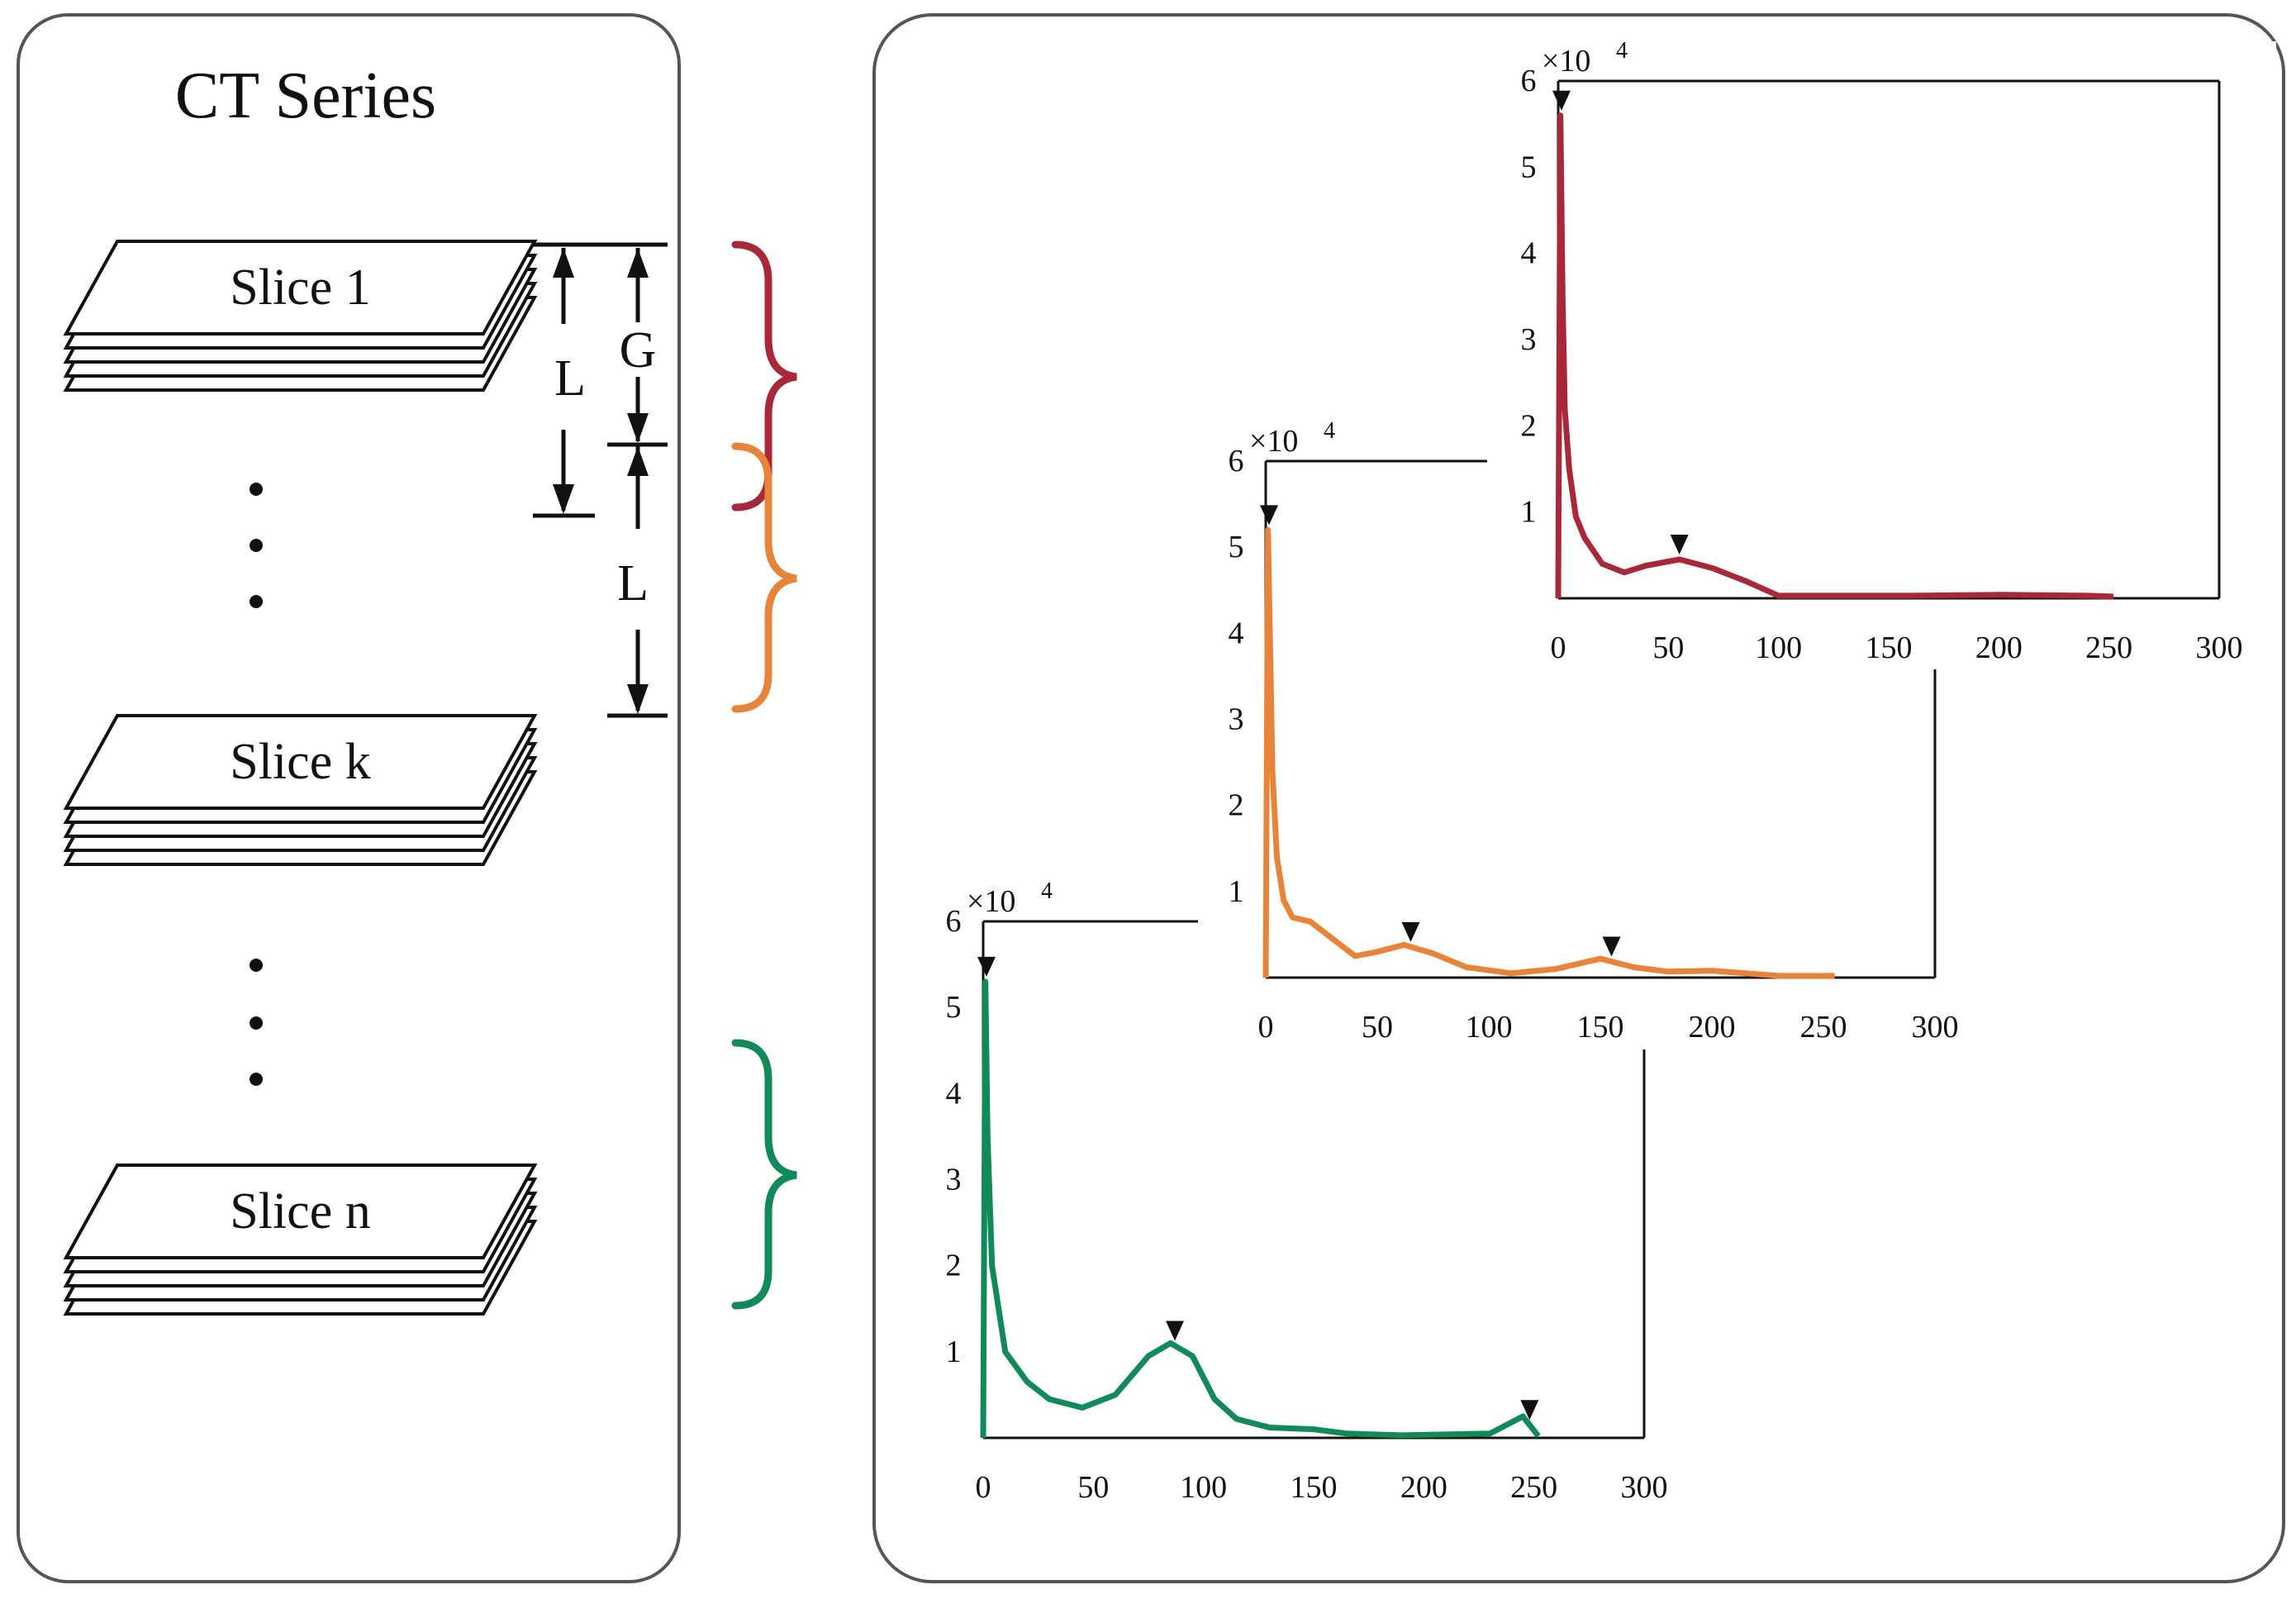 This screenshot has height=1599, width=2296. Describe the element at coordinates (638, 350) in the screenshot. I see `gap-label: G` at that location.